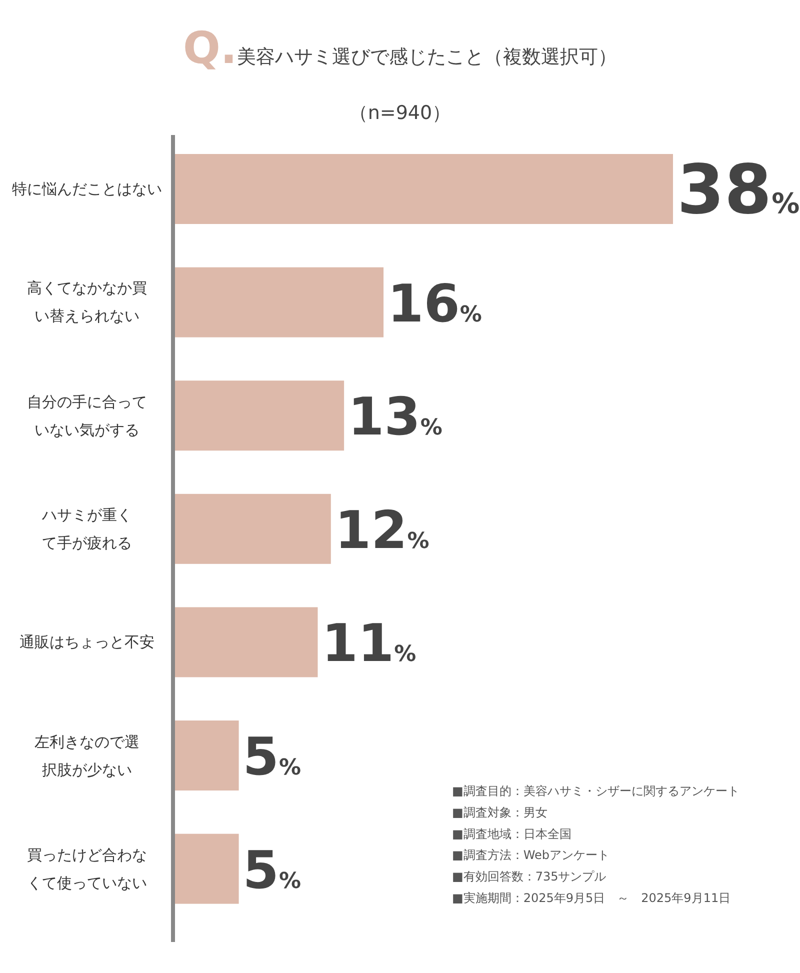 The height and width of the screenshot is (973, 800). I want to click on annotation: ■調査地域：日本全国, so click(512, 833).